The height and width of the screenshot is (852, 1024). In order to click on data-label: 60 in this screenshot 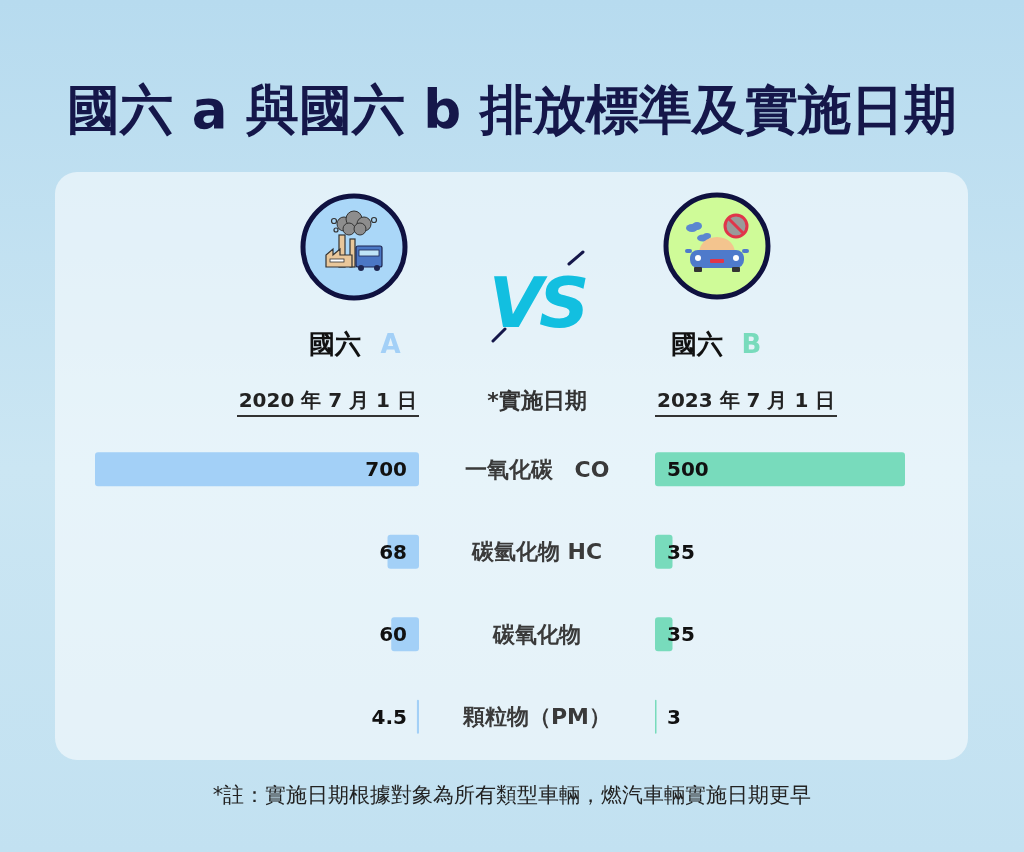, I will do `click(393, 634)`.